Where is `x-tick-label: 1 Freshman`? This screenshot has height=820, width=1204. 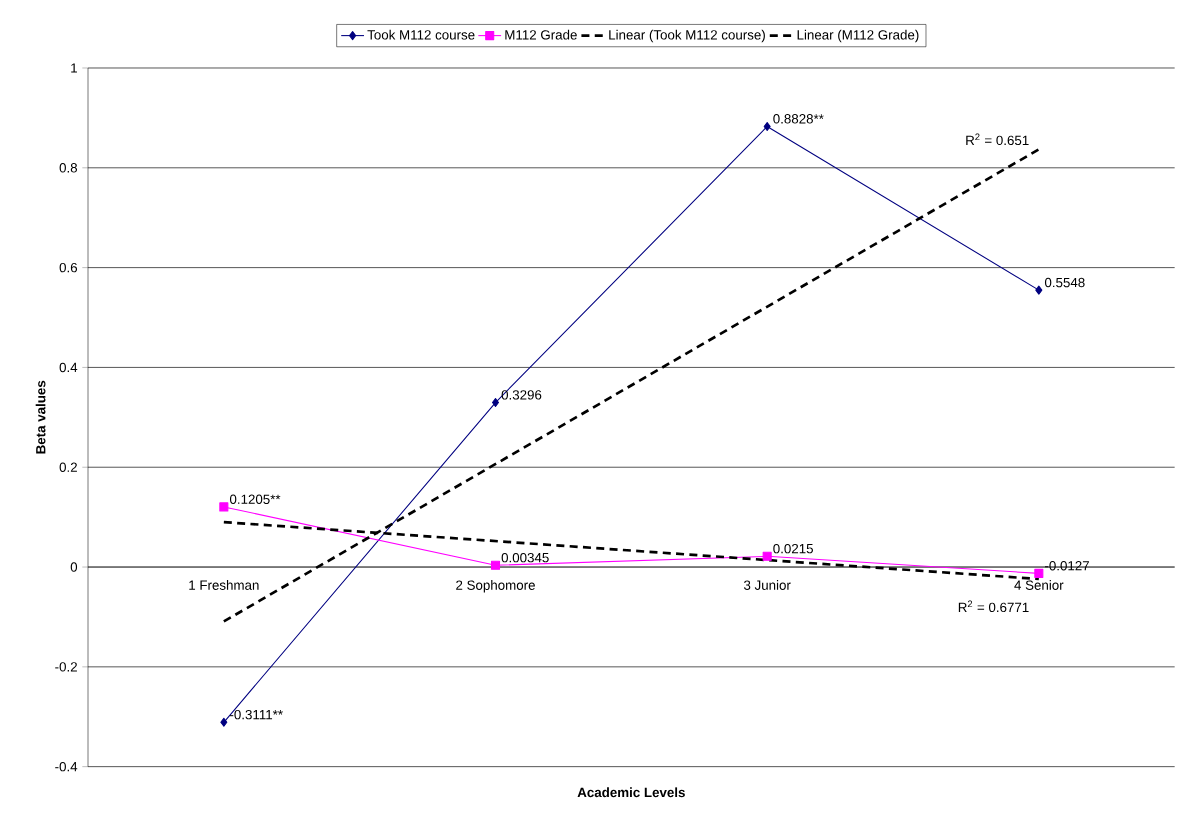 x-tick-label: 1 Freshman is located at coordinates (224, 585).